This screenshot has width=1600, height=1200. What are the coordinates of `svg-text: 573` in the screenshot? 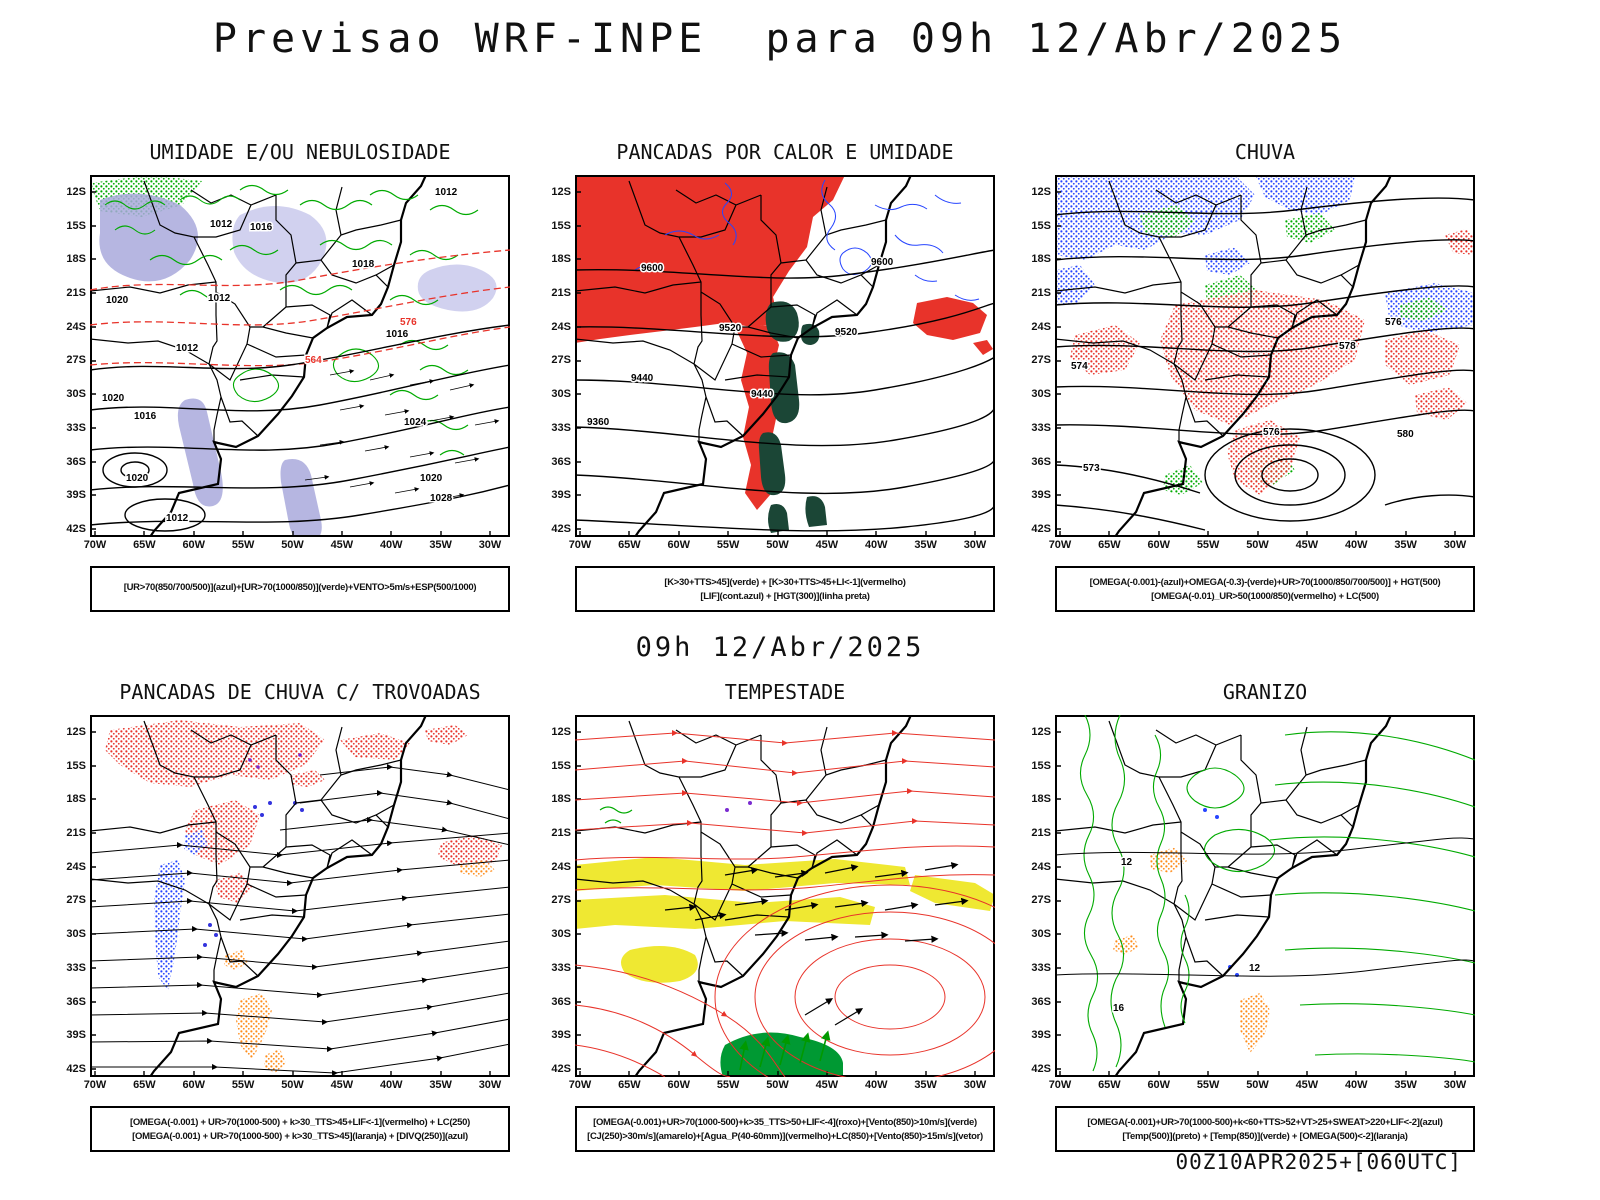 It's located at (1091, 468).